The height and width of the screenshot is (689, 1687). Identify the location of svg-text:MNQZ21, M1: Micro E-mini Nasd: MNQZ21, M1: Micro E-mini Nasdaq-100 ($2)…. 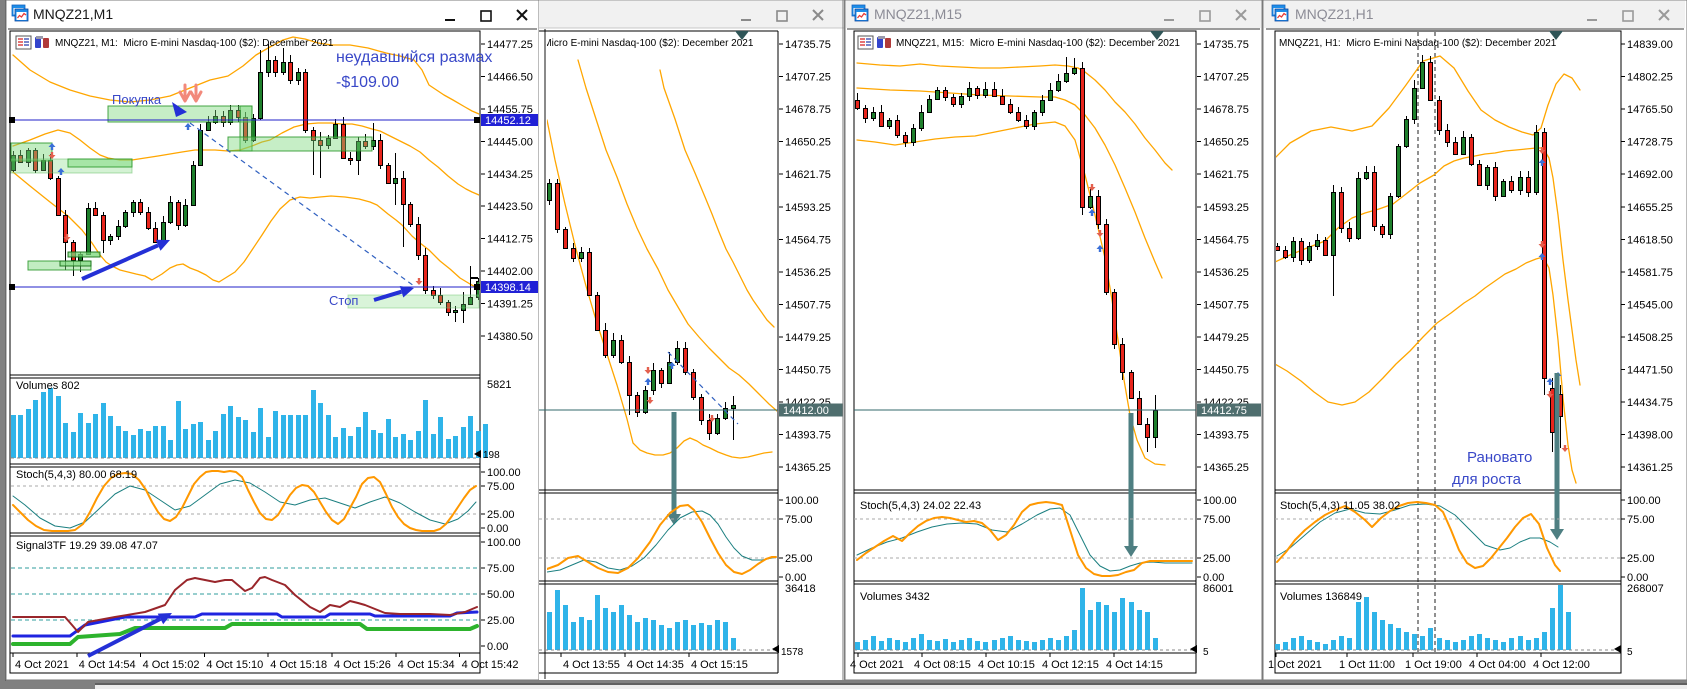
(194, 43).